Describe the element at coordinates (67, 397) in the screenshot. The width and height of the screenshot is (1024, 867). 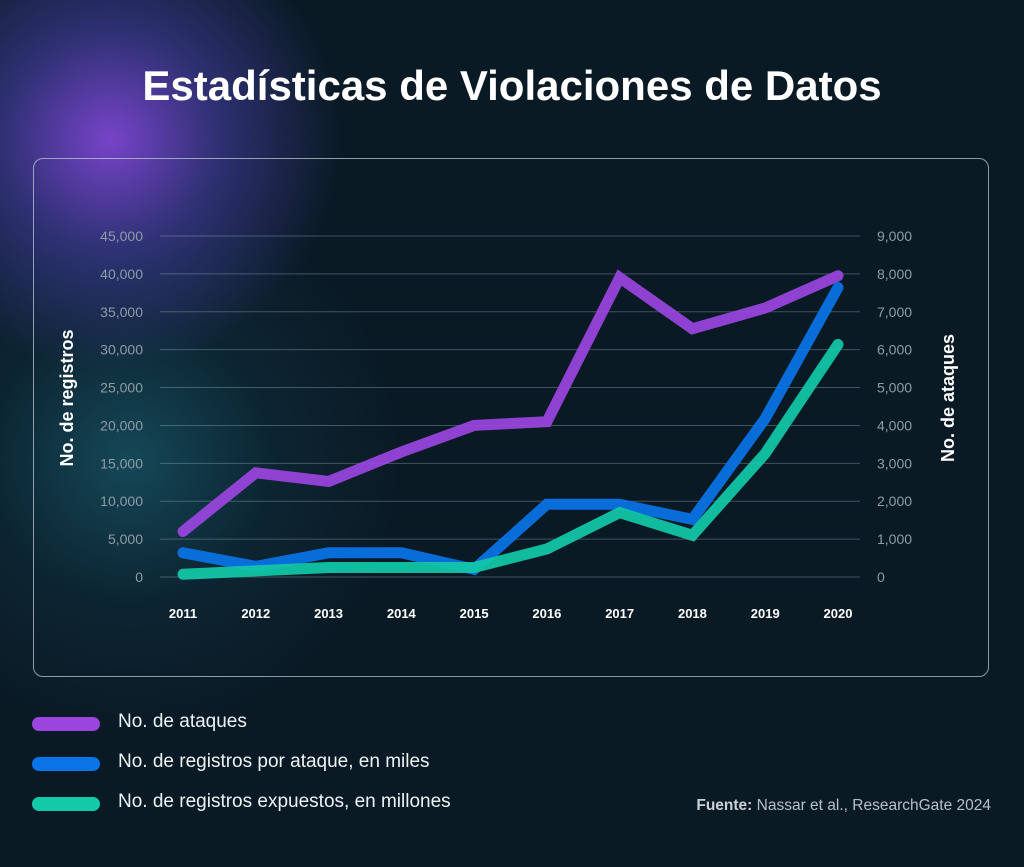
I see `y-axis-label: No. de registros` at that location.